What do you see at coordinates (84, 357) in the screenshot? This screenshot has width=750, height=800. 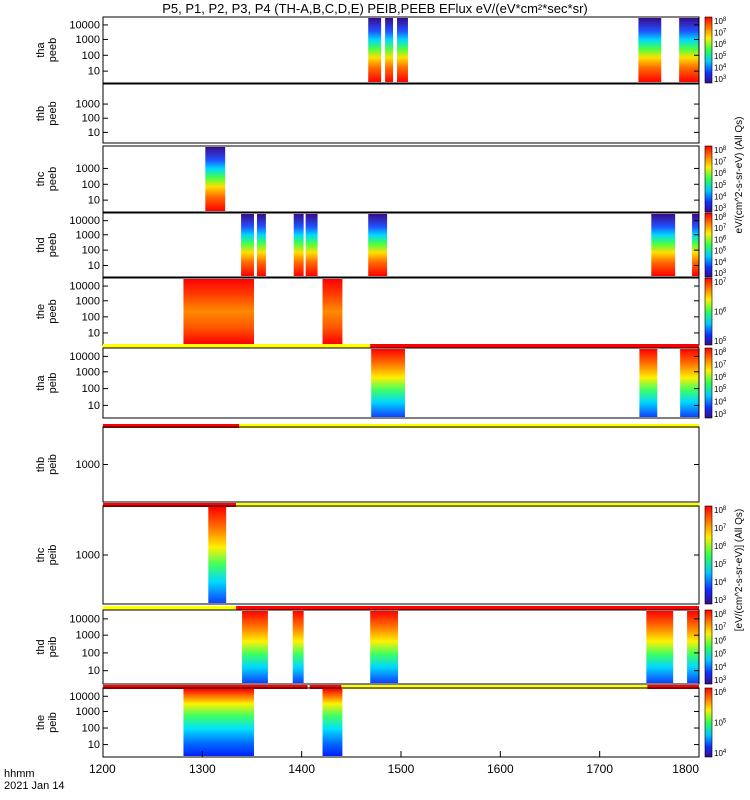 I see `ytick-label-tha-peib-10000: 10000` at bounding box center [84, 357].